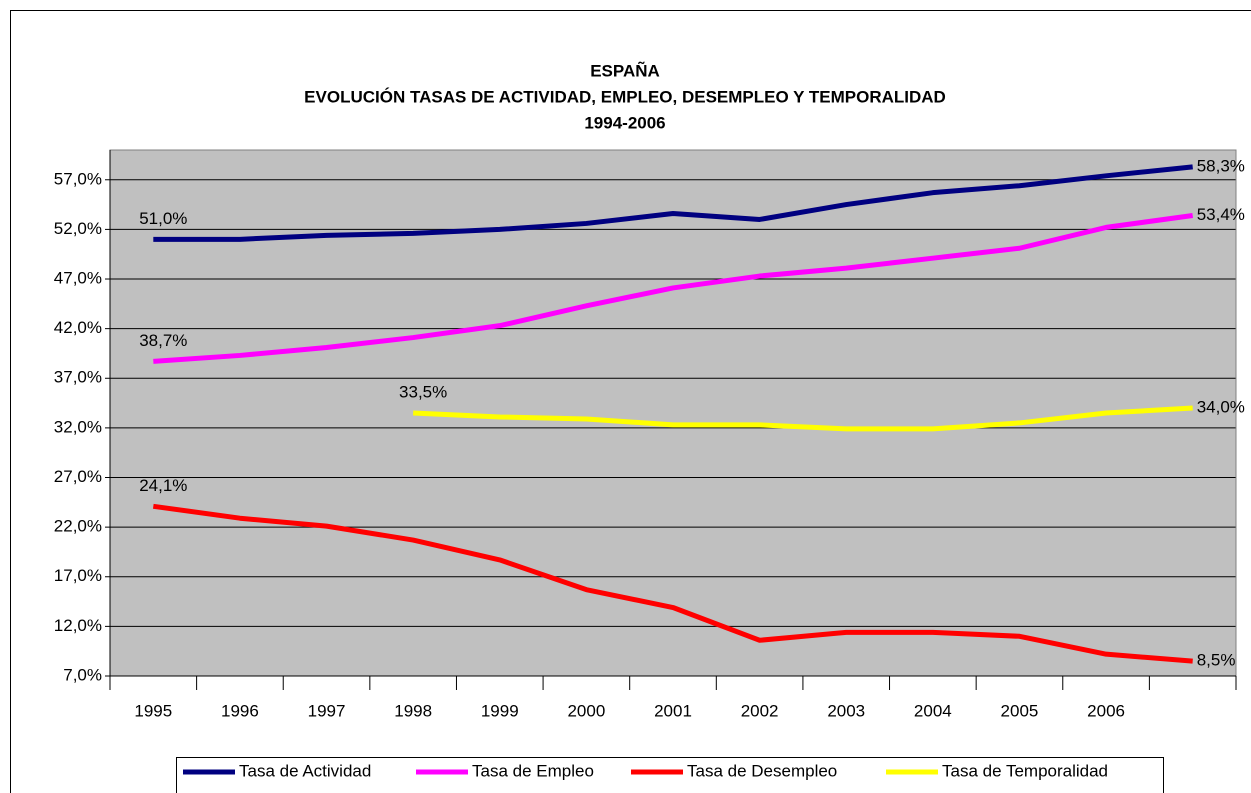 This screenshot has width=1251, height=793. Describe the element at coordinates (760, 710) in the screenshot. I see `x-tick-label: 2002` at that location.